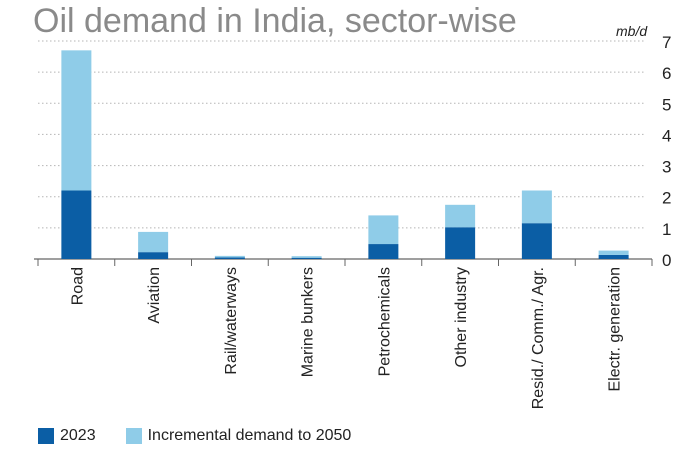 This screenshot has height=455, width=694. I want to click on bar-road-2023, so click(76, 224).